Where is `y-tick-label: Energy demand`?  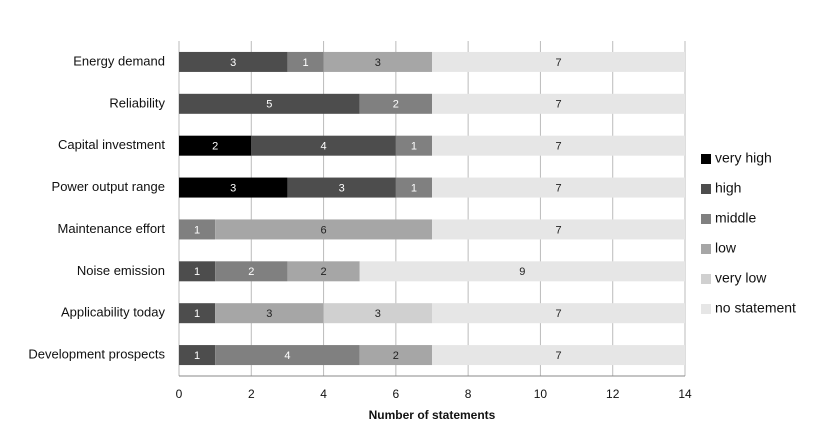 y-tick-label: Energy demand is located at coordinates (119, 60).